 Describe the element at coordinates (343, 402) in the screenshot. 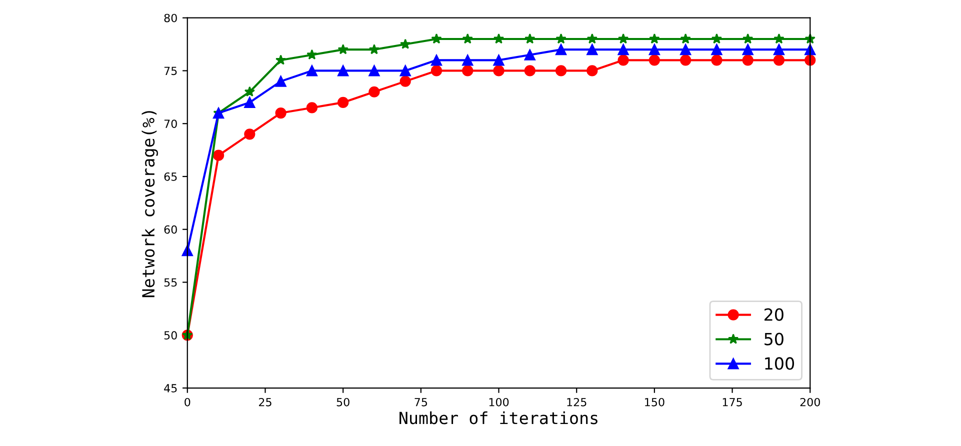

I see `x-tick-label: 50` at that location.